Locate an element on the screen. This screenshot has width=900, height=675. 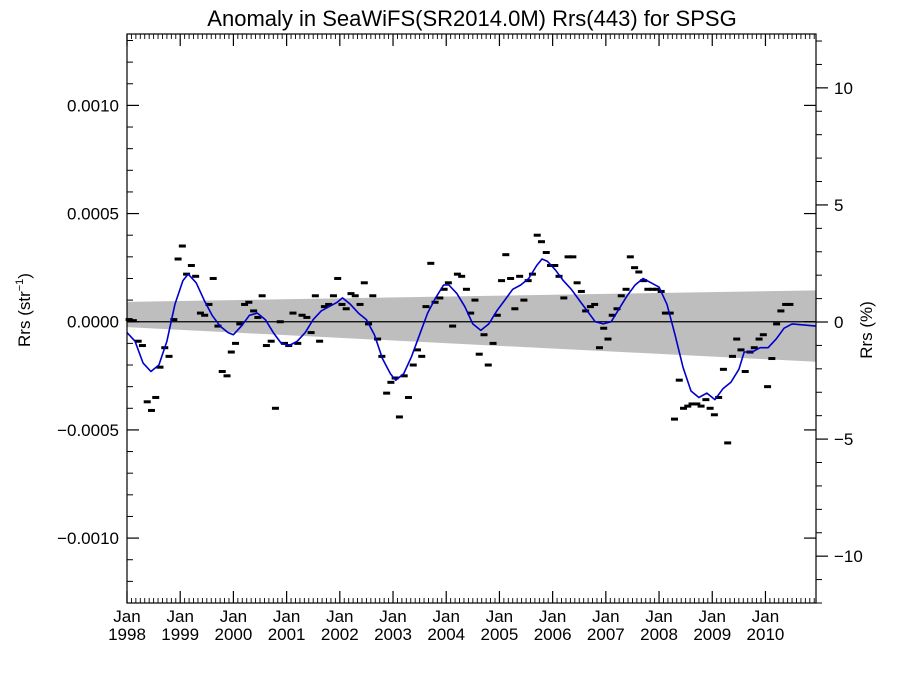
y2-tick-label: 5 is located at coordinates (838, 205).